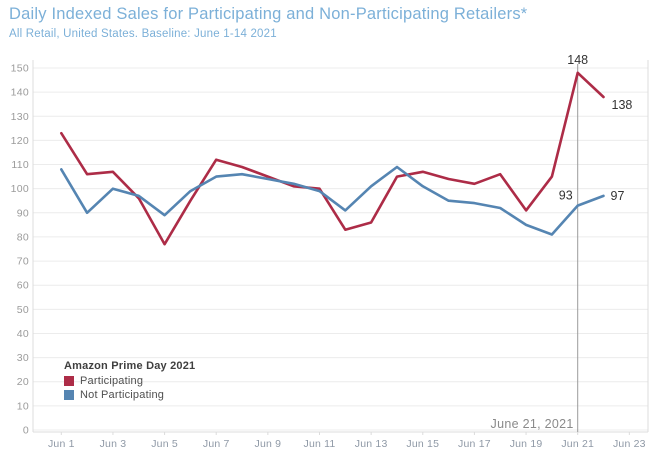 This screenshot has width=655, height=464. I want to click on legend-title: Amazon Prime Day 2021, so click(130, 366).